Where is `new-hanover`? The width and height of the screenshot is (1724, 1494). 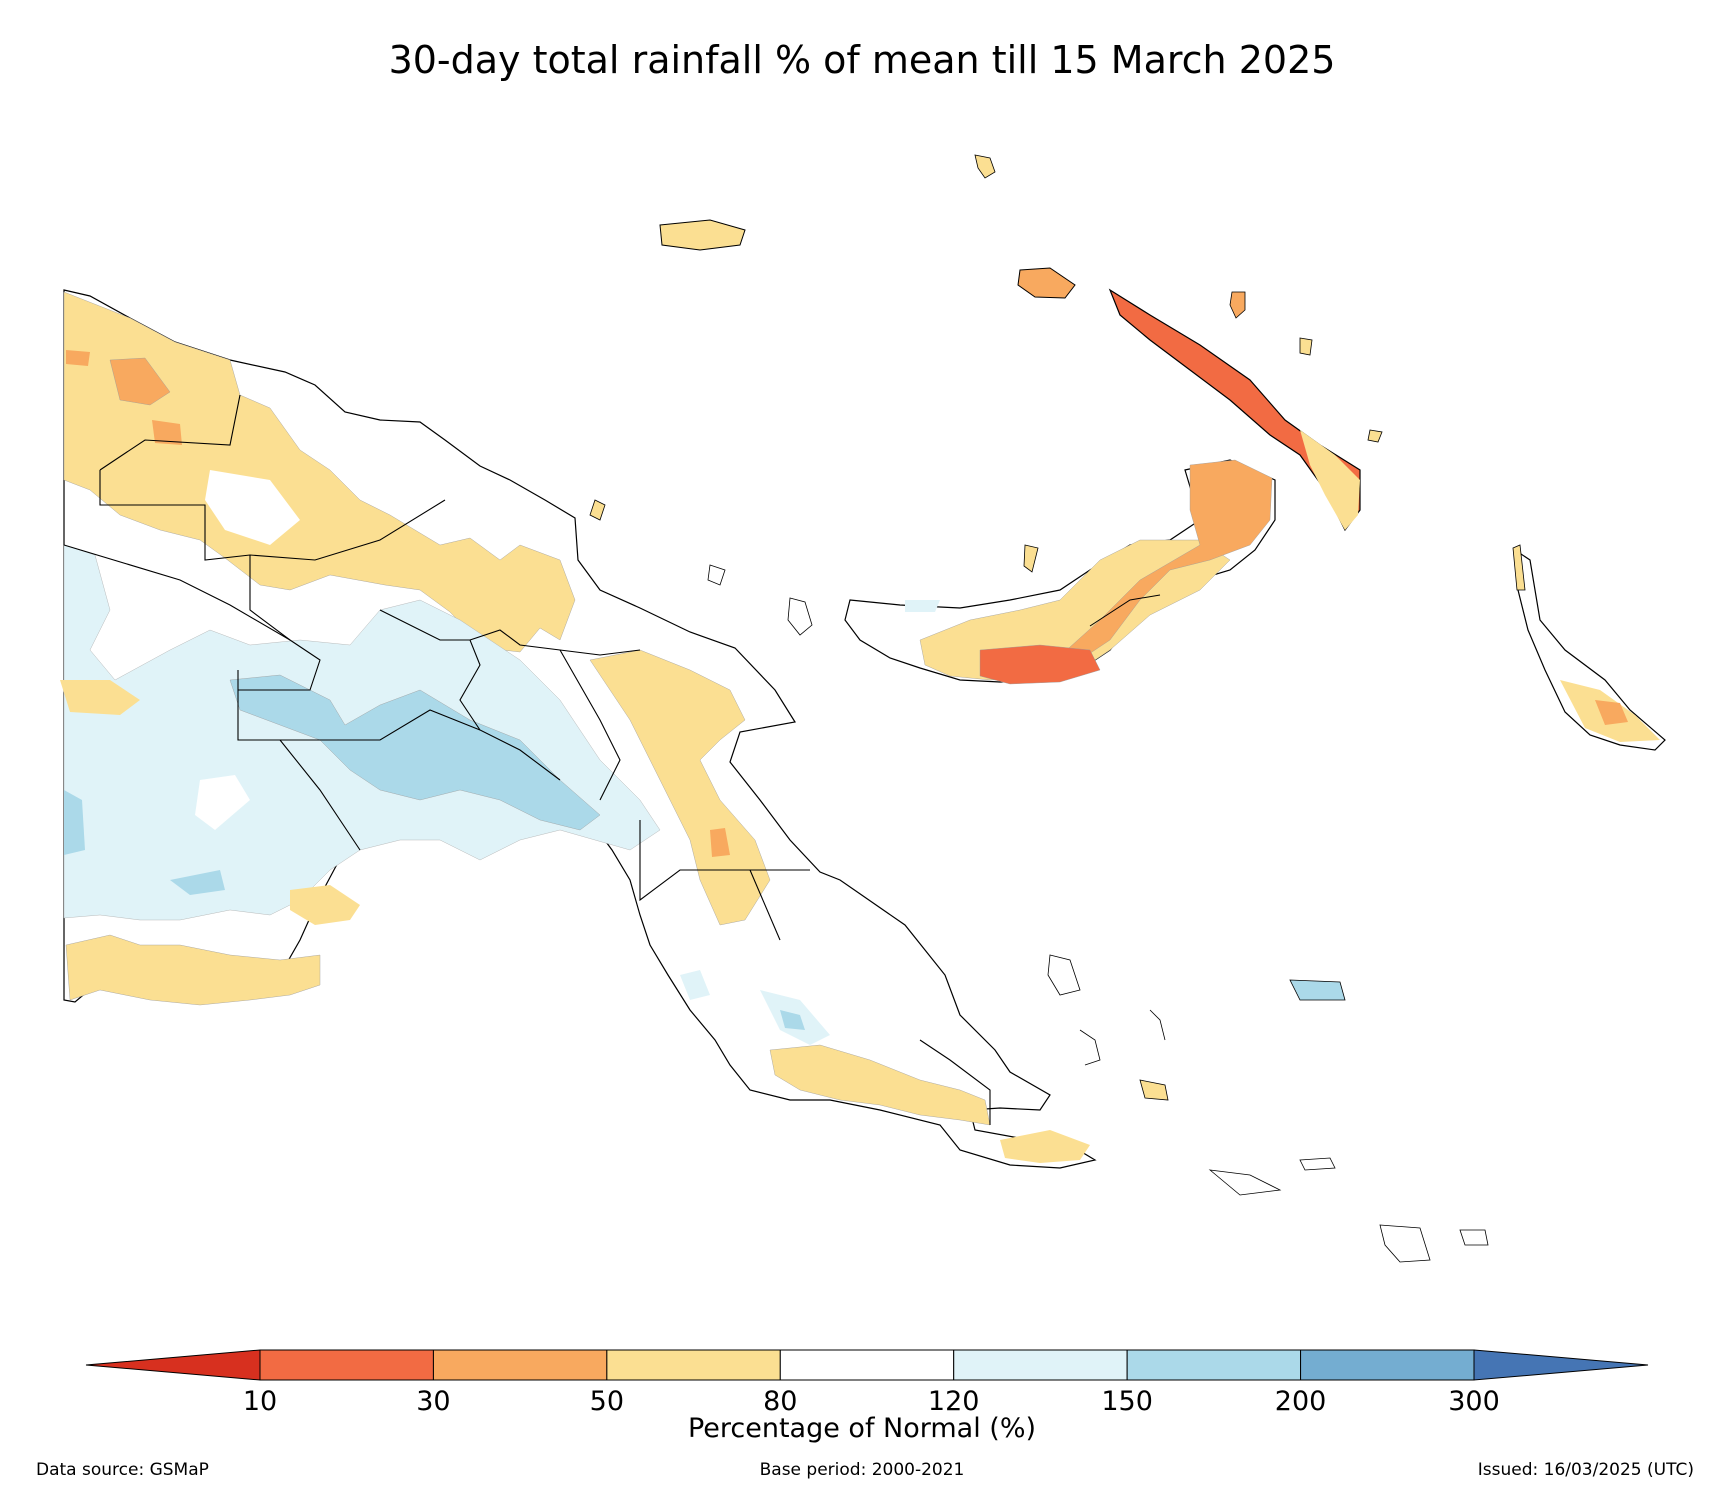 new-hanover is located at coordinates (1046, 283).